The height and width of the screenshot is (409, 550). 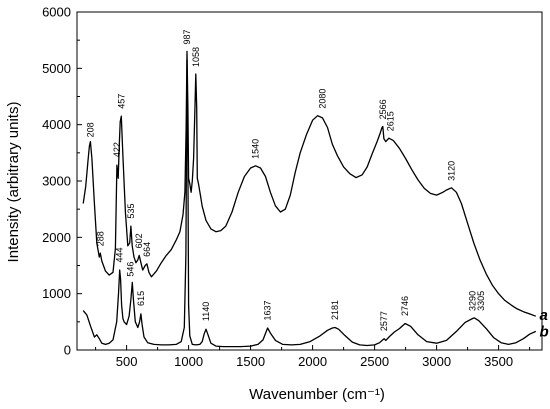 What do you see at coordinates (317, 394) in the screenshot?
I see `x-axis-title: Wavenumber (cm⁻¹)` at bounding box center [317, 394].